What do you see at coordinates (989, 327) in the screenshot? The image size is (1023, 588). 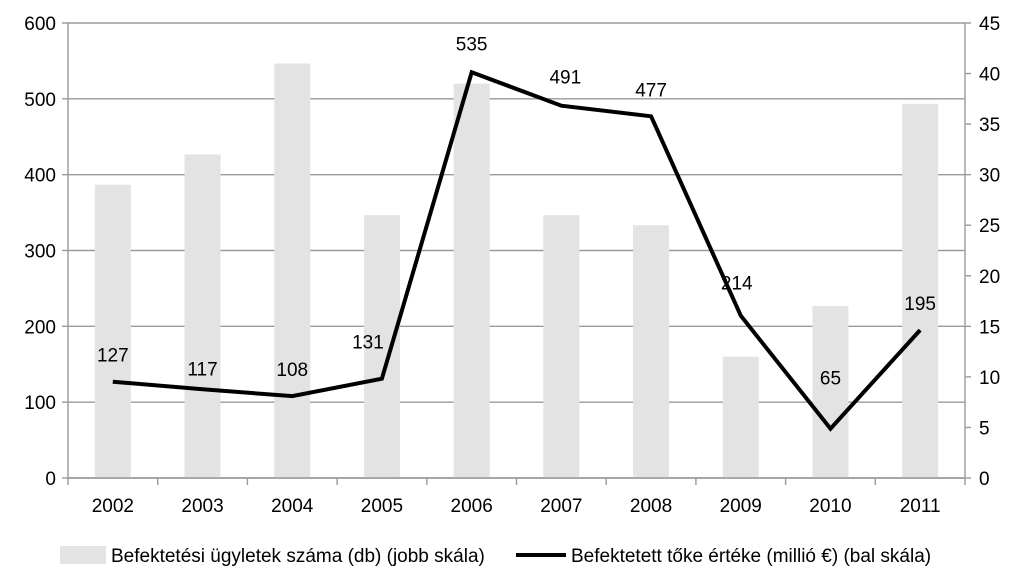 I see `right-axis-tick-label: 15` at bounding box center [989, 327].